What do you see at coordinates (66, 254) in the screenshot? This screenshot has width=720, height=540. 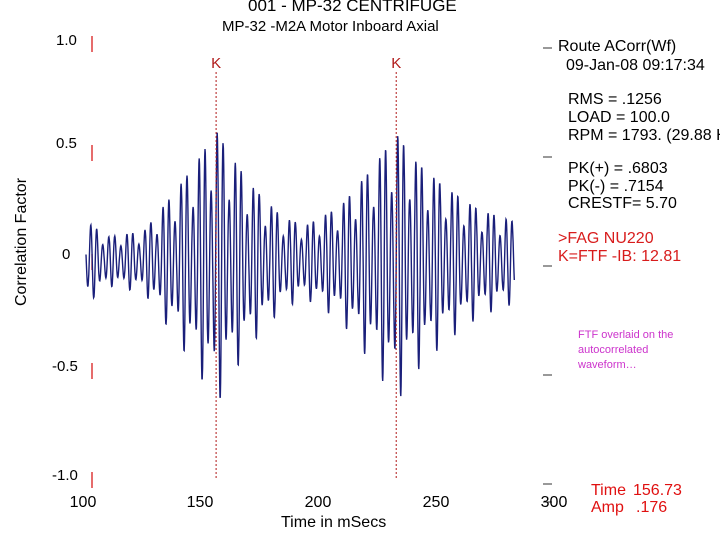 I see `y-tick-label: 0` at bounding box center [66, 254].